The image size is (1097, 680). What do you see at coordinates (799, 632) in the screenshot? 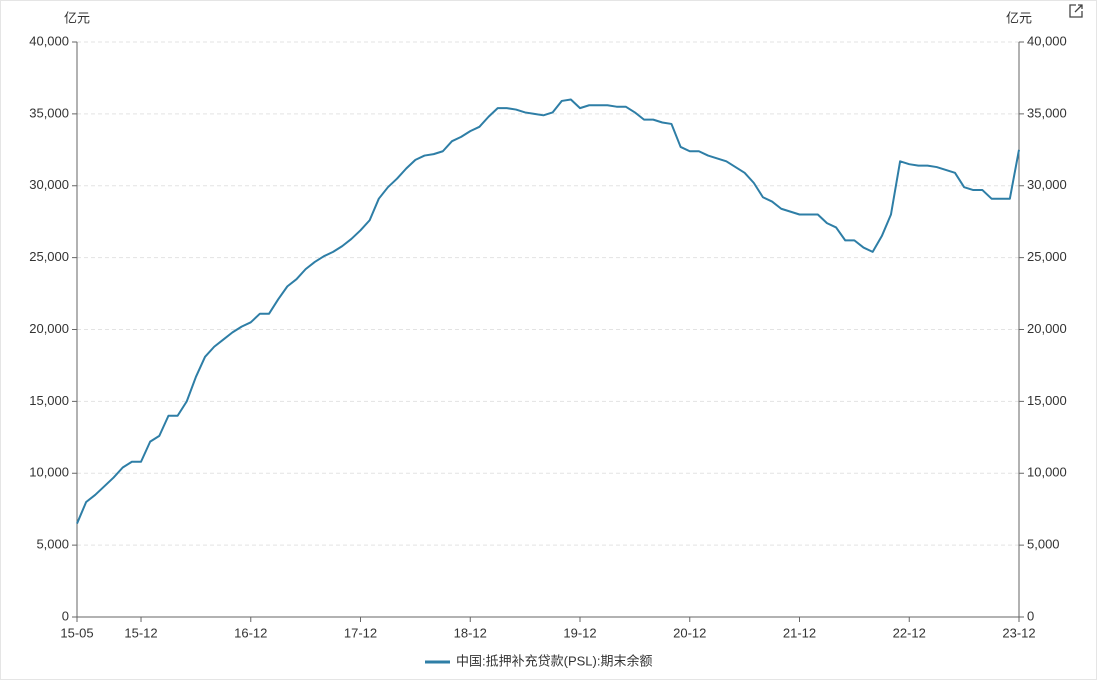
I see `x-tick-label: 21-12` at bounding box center [799, 632].